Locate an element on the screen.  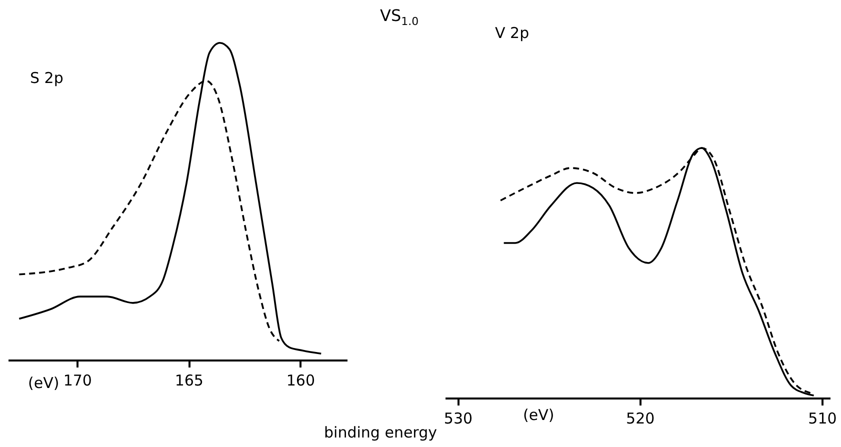
text: V 2p is located at coordinates (512, 33).